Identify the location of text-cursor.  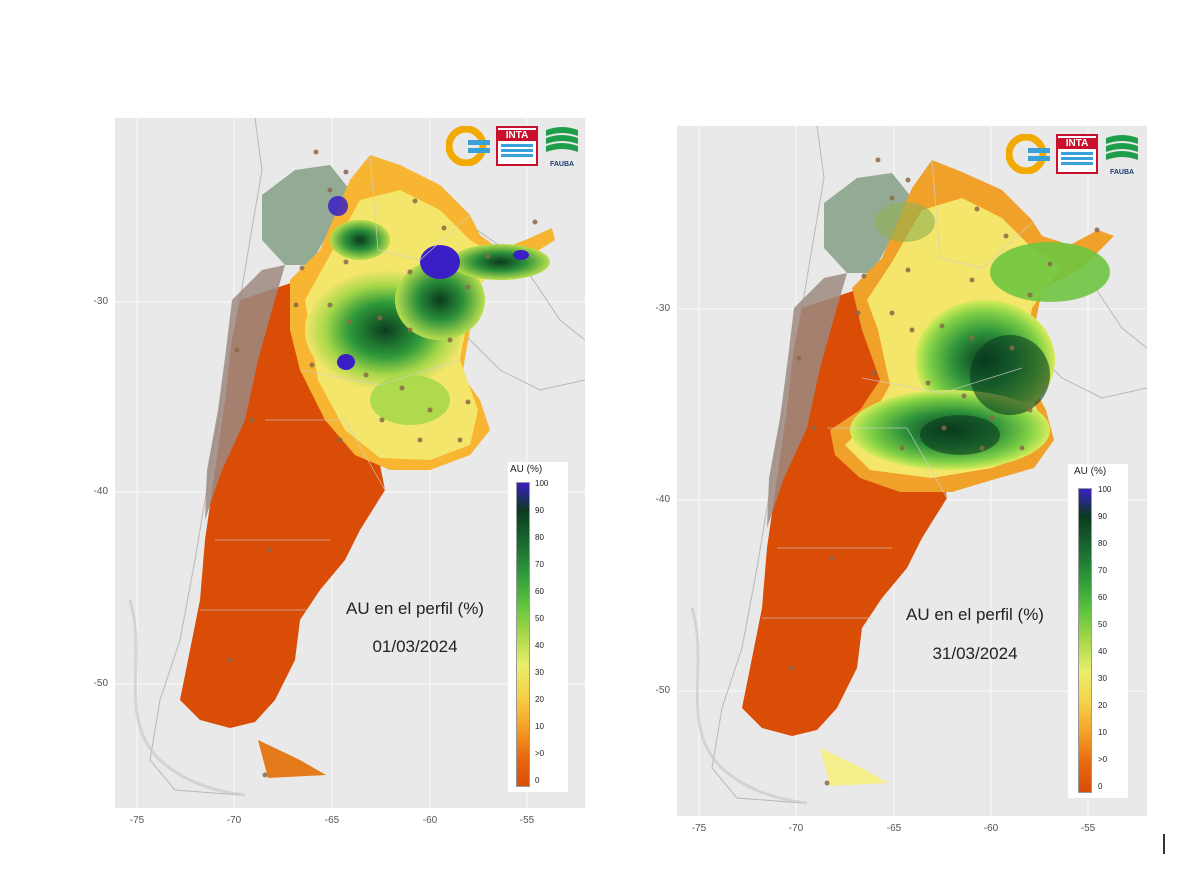
(1164, 844).